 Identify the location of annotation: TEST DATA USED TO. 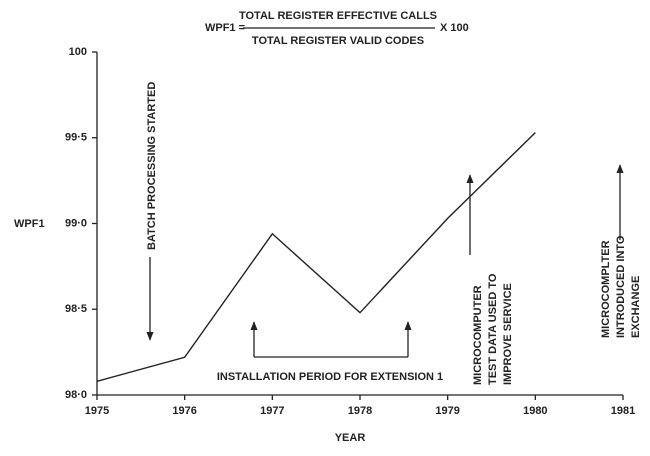
(493, 329).